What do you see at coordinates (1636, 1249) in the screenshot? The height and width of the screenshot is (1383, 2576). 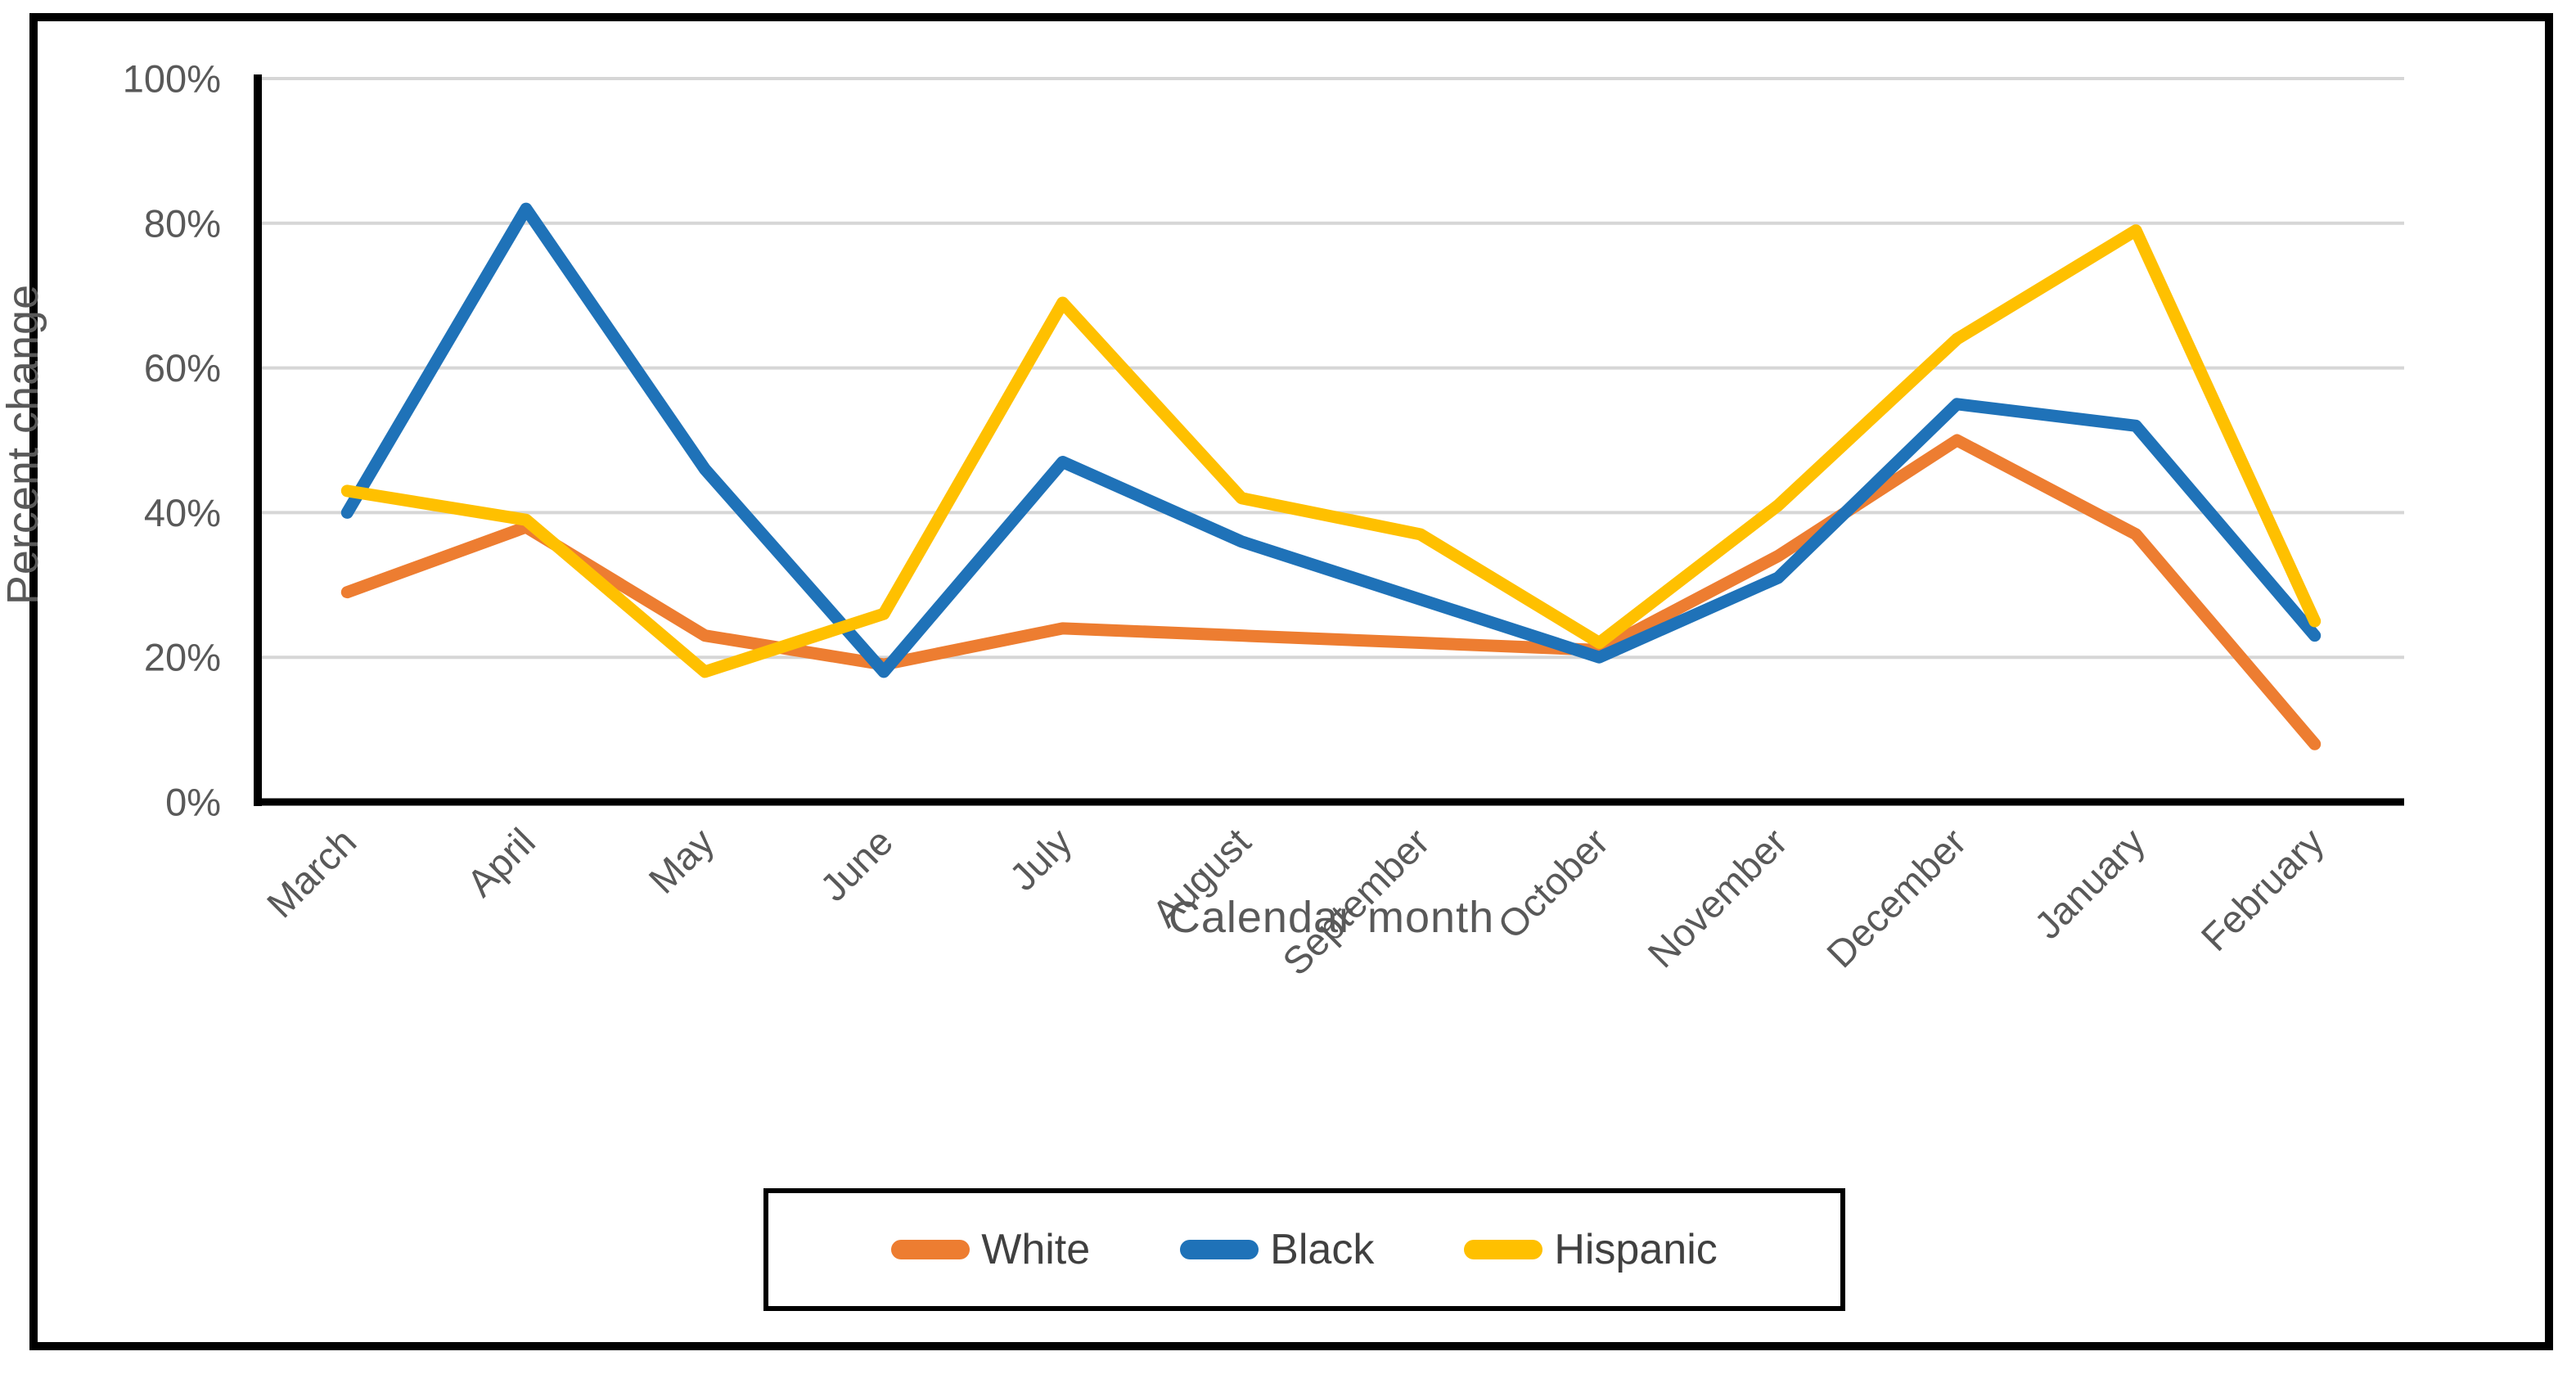 I see `legend-label-hispanic: Hispanic` at bounding box center [1636, 1249].